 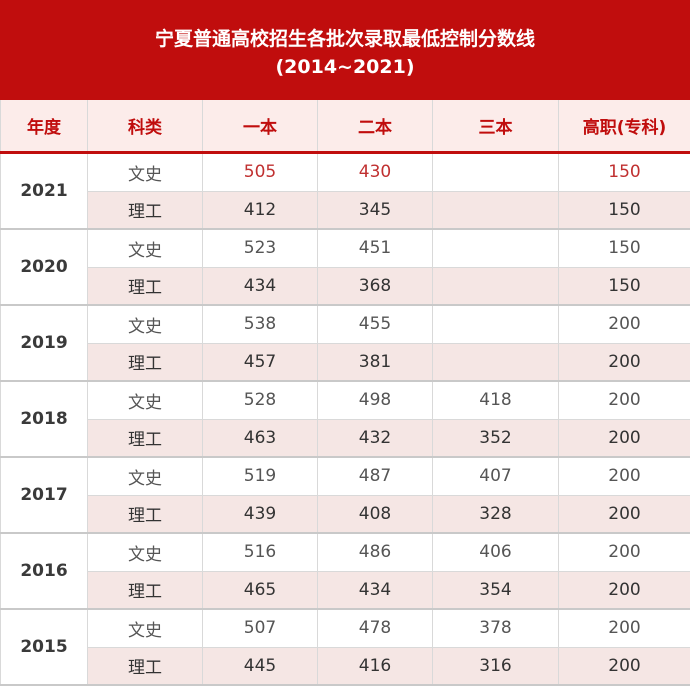 What do you see at coordinates (44, 267) in the screenshot?
I see `year-cell: 2020` at bounding box center [44, 267].